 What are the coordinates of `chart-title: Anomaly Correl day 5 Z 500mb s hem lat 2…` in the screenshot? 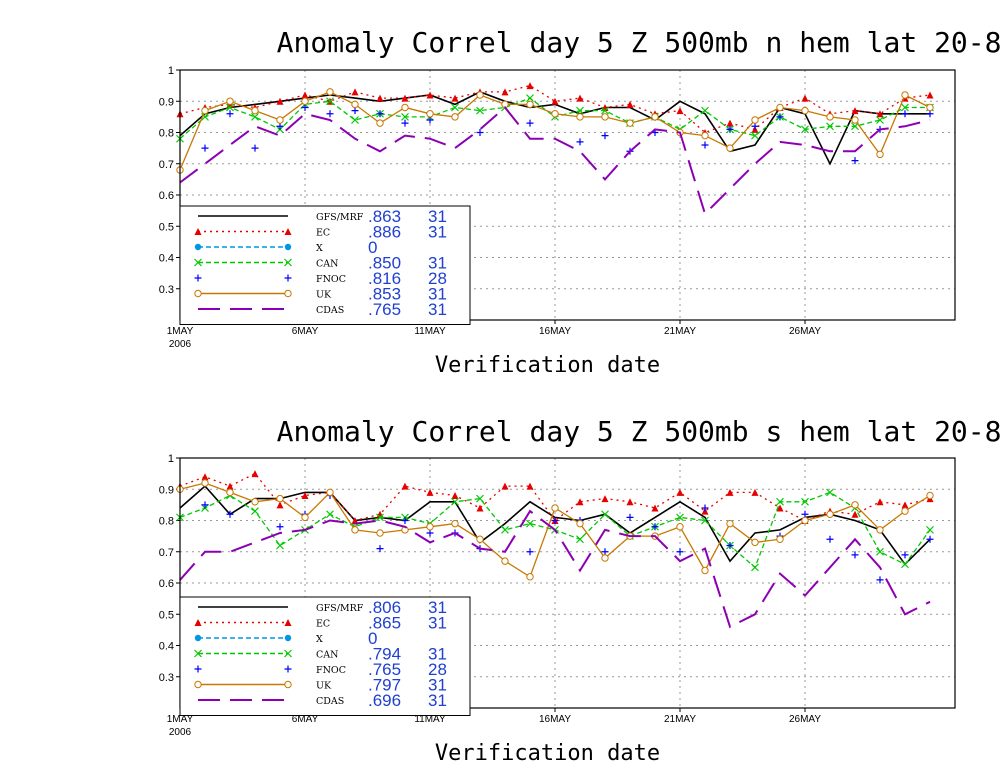 It's located at (638, 431).